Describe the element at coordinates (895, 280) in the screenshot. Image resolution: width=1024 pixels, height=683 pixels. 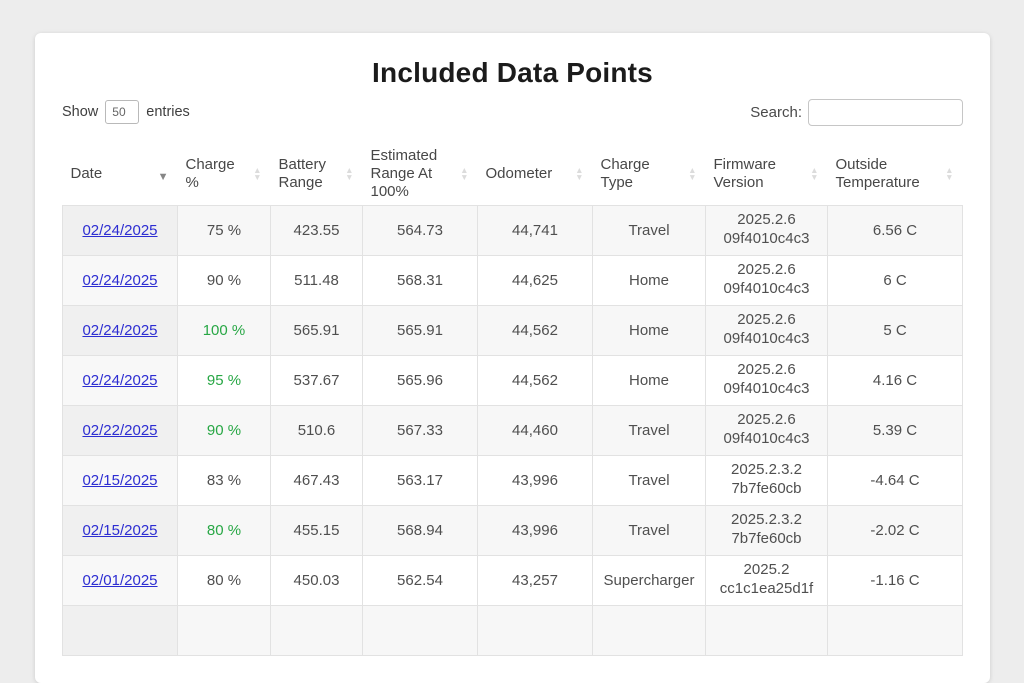
I see `cell-temperature: 6 C` at that location.